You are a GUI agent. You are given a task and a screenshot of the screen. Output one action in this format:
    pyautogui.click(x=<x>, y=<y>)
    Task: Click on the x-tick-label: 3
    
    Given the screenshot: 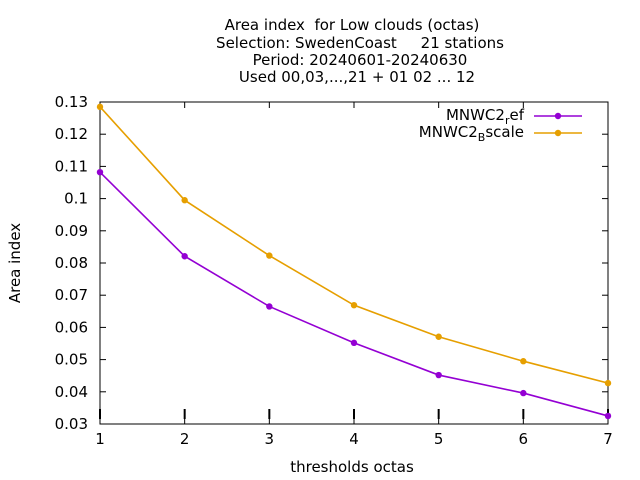 What is the action you would take?
    pyautogui.click(x=270, y=439)
    